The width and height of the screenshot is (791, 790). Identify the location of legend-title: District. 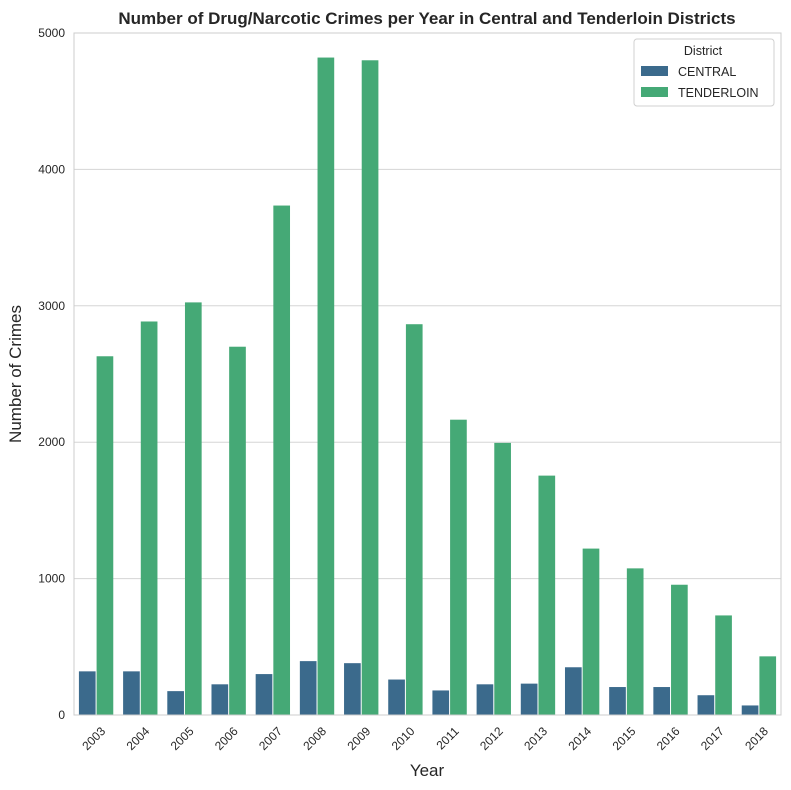
(703, 51).